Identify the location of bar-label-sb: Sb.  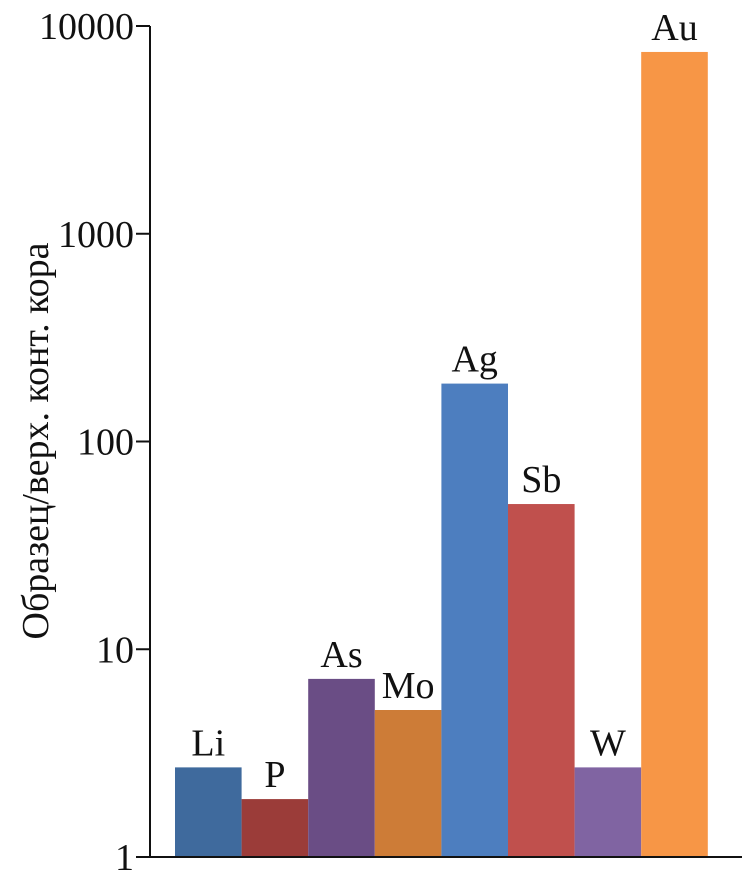
(541, 480).